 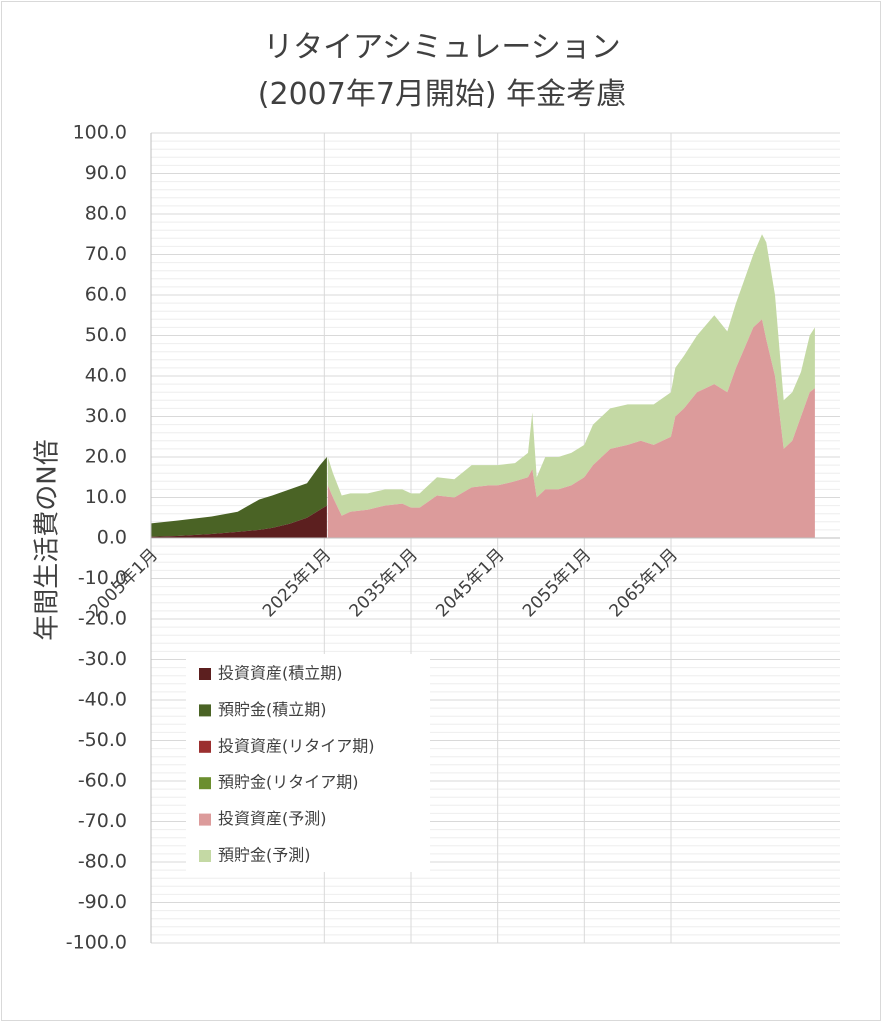 I want to click on legend-label: 預貯金(積立期), so click(x=272, y=709).